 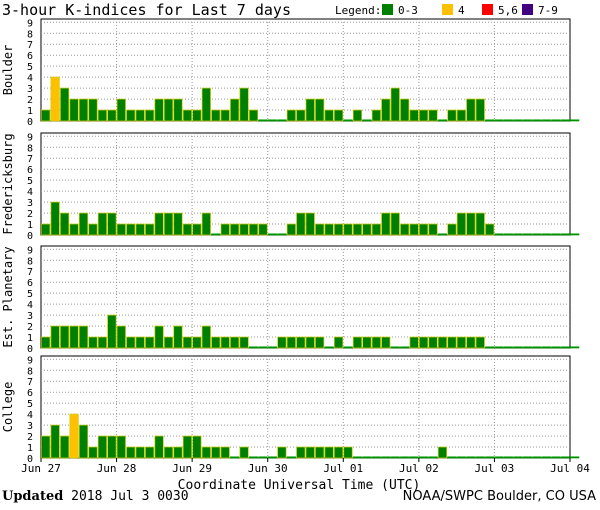 What do you see at coordinates (130, 496) in the screenshot?
I see `updated-value: 2018 Jul 3 0030` at bounding box center [130, 496].